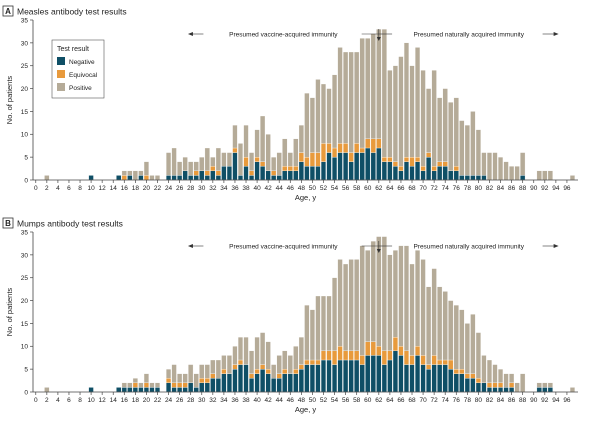 The image size is (600, 421). Describe the element at coordinates (25, 278) in the screenshot. I see `y-tick-label: 25` at that location.